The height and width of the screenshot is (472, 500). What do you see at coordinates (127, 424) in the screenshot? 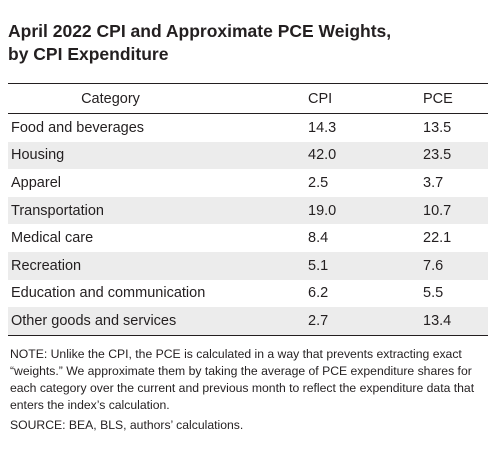
I see `table-source: SOURCE: BEA, BLS, authors’ calculations.` at bounding box center [127, 424].